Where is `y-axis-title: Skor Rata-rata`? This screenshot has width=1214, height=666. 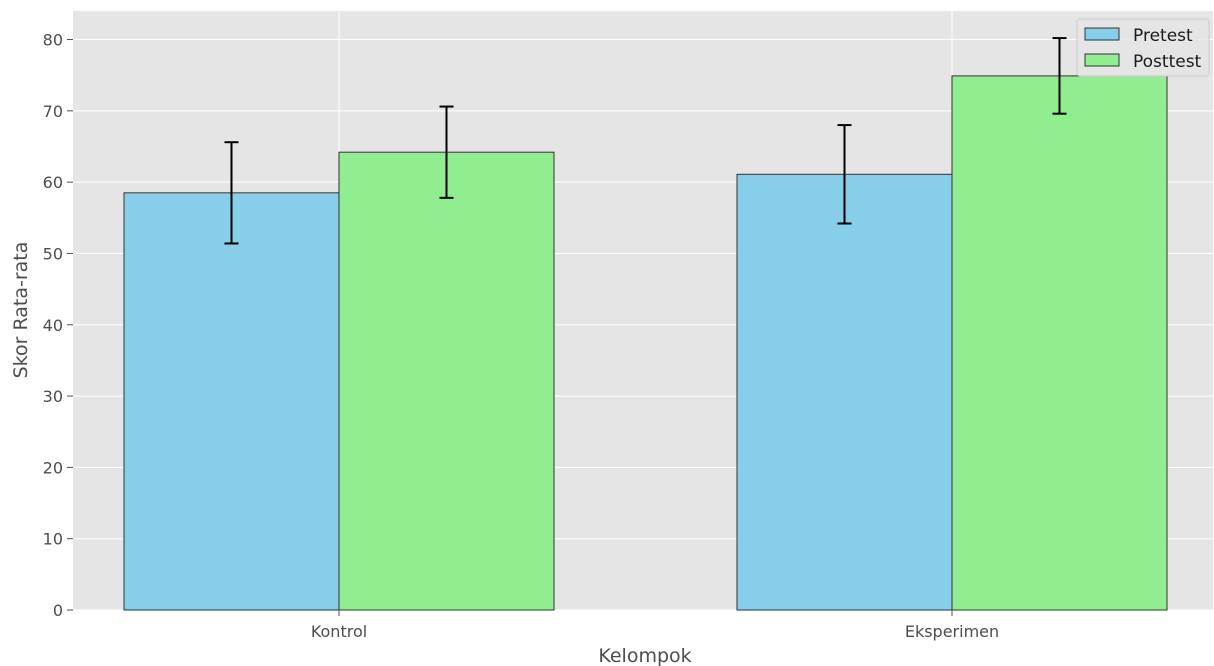
y-axis-title: Skor Rata-rata is located at coordinates (21, 310).